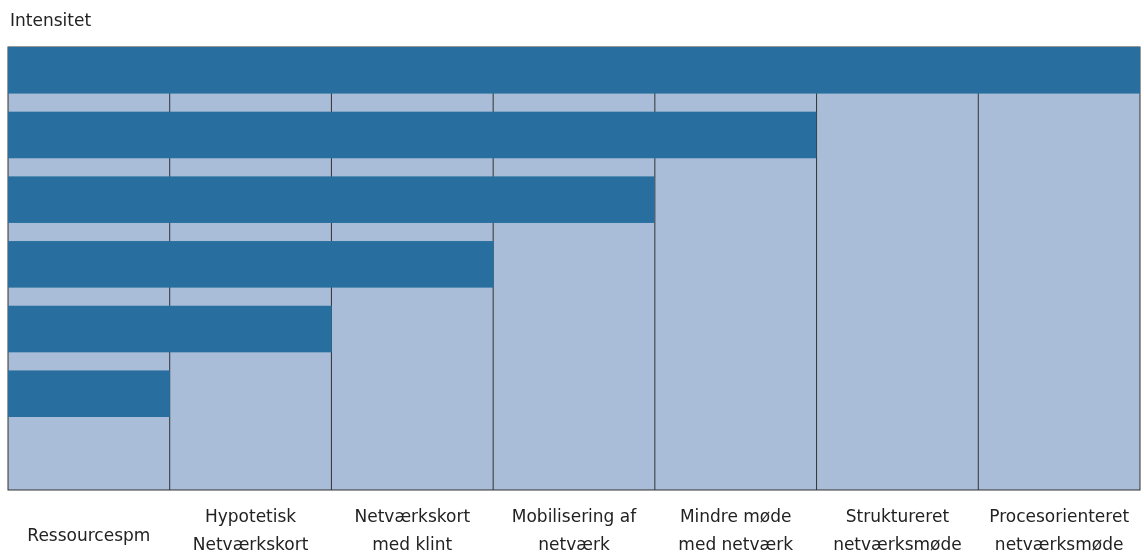  What do you see at coordinates (736, 529) in the screenshot?
I see `text: Mindre møde med netværk` at bounding box center [736, 529].